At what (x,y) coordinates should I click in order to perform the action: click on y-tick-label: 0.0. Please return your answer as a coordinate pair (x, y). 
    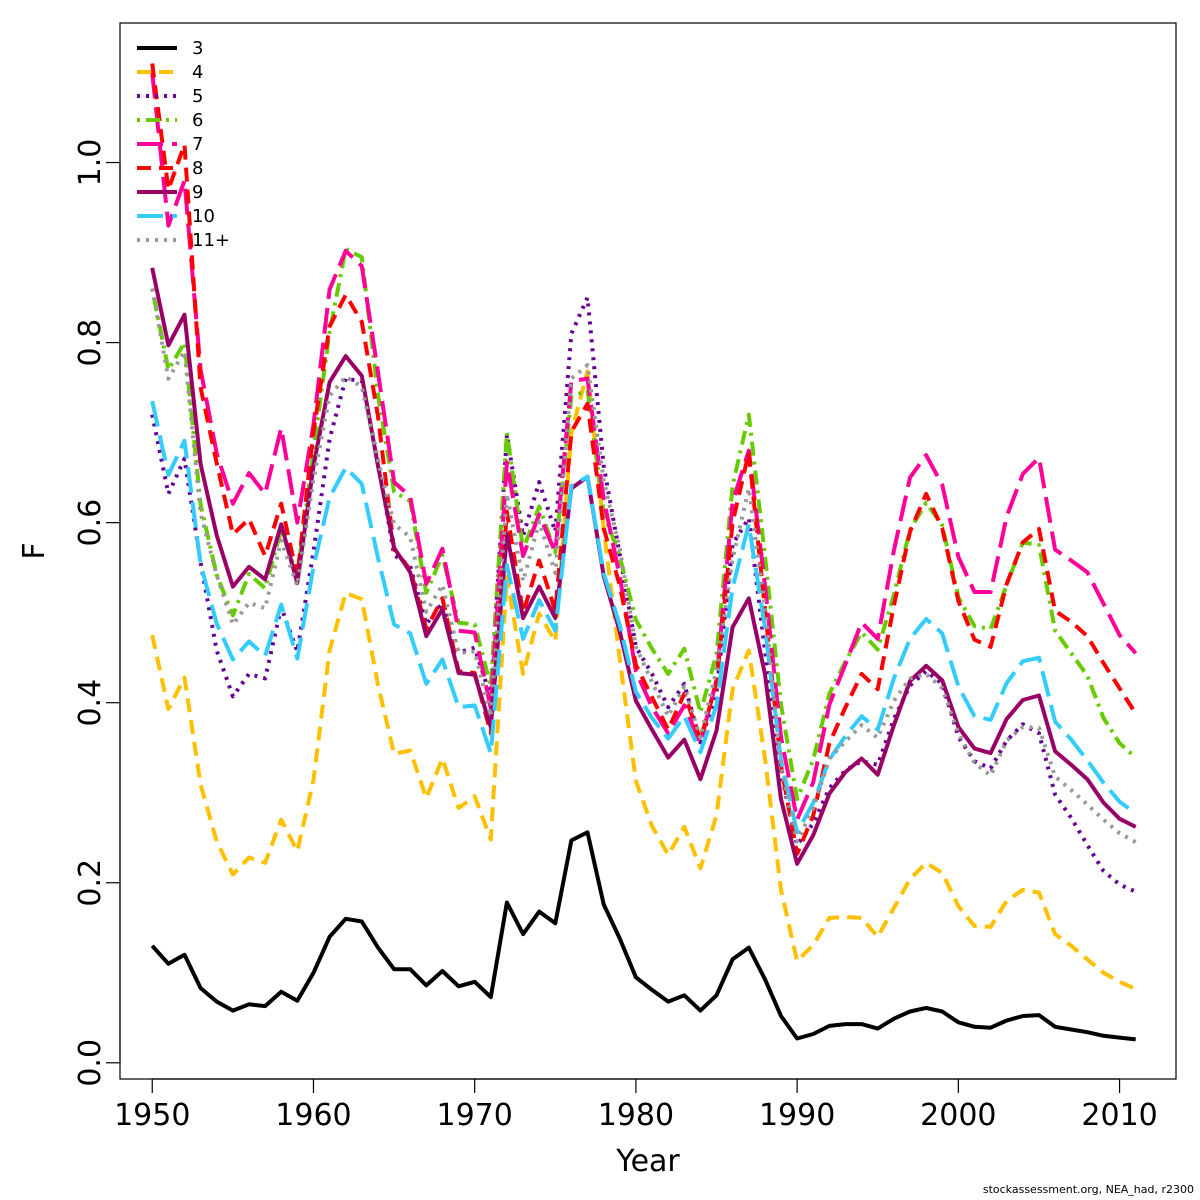
    Looking at the image, I should click on (90, 1063).